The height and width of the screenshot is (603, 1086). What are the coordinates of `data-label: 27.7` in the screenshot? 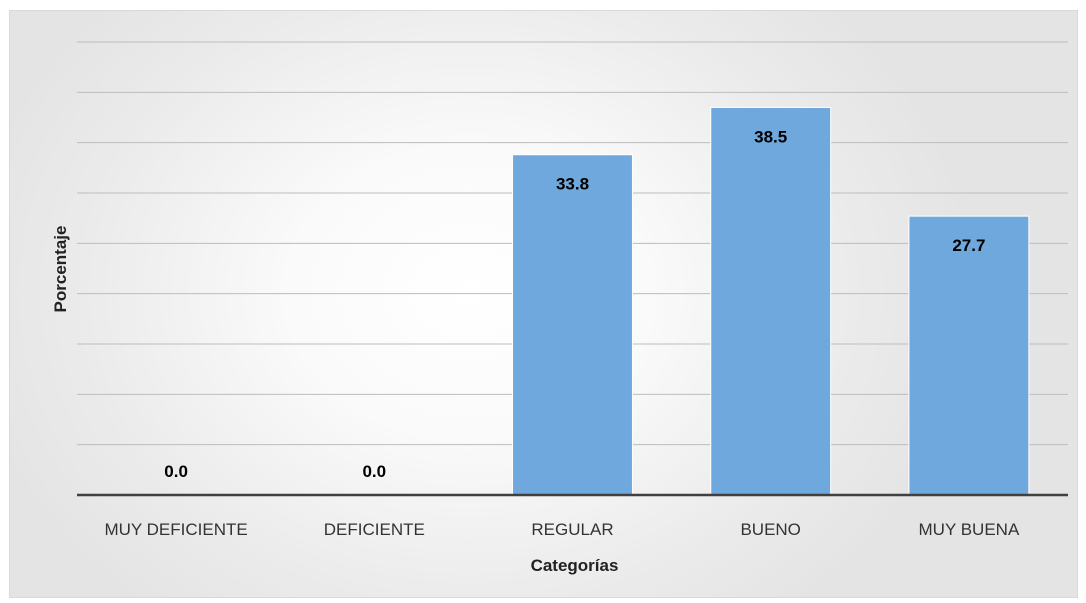 It's located at (968, 245).